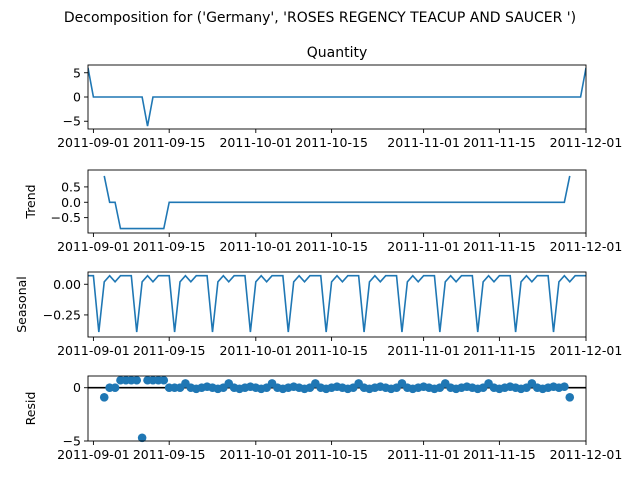  I want to click on resid-xtick-label: 2011-11-15, so click(499, 454).